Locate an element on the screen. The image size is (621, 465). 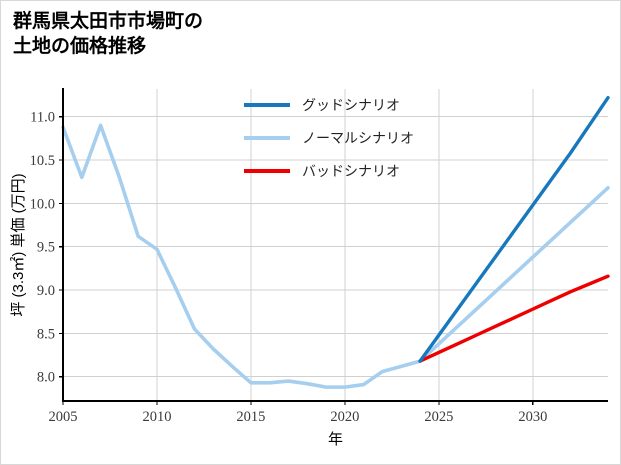
legend-label-good: グッドシナリオ is located at coordinates (351, 105).